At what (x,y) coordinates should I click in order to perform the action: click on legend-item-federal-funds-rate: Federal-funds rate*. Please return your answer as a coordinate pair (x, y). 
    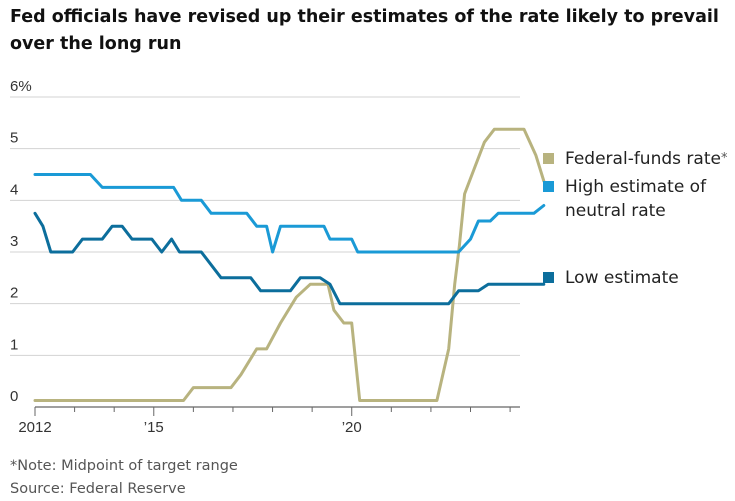
    Looking at the image, I should click on (639, 159).